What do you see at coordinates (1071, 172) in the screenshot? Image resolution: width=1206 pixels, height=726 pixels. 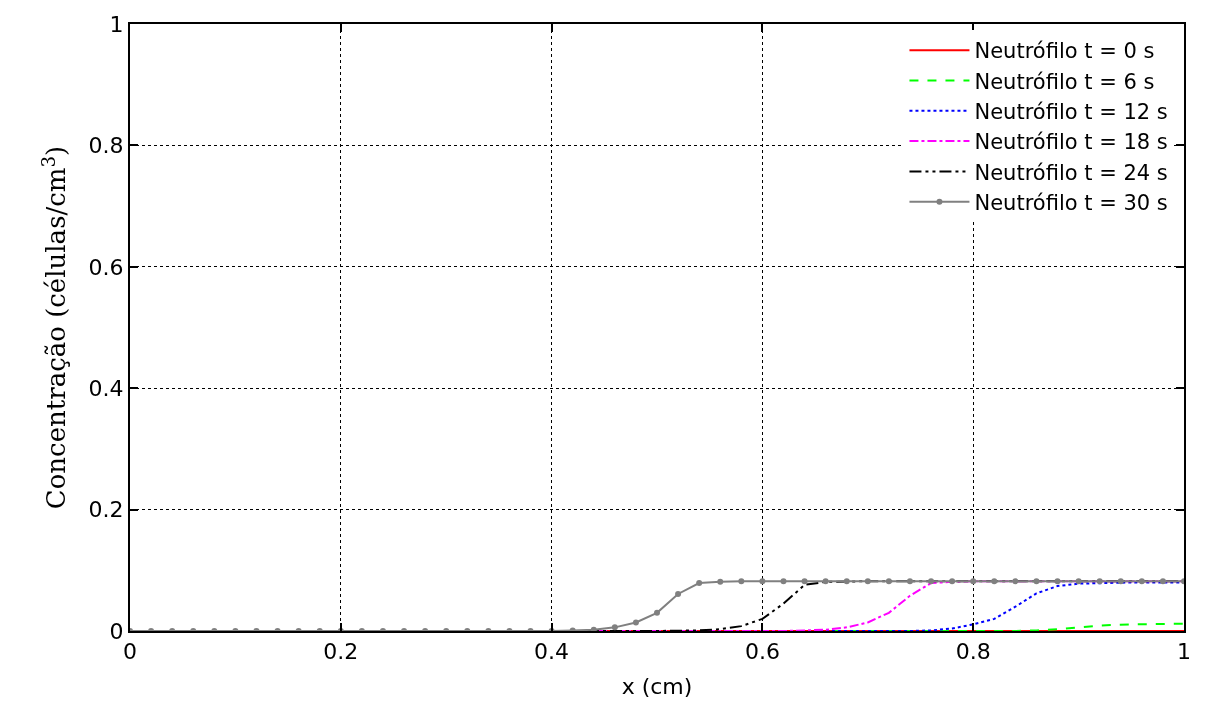 I see `legend-label: Neutrófilo t = 24 s` at bounding box center [1071, 172].